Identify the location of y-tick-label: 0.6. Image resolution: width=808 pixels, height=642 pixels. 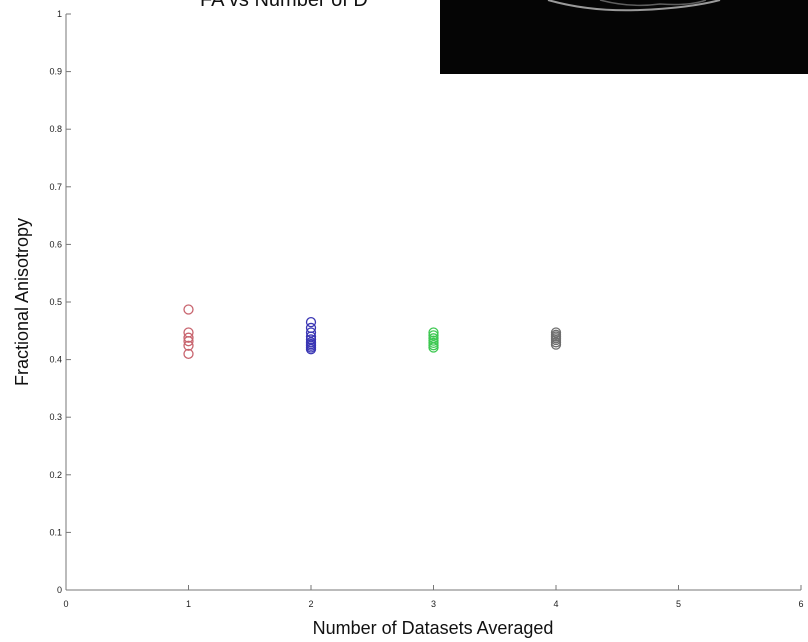
(55, 244).